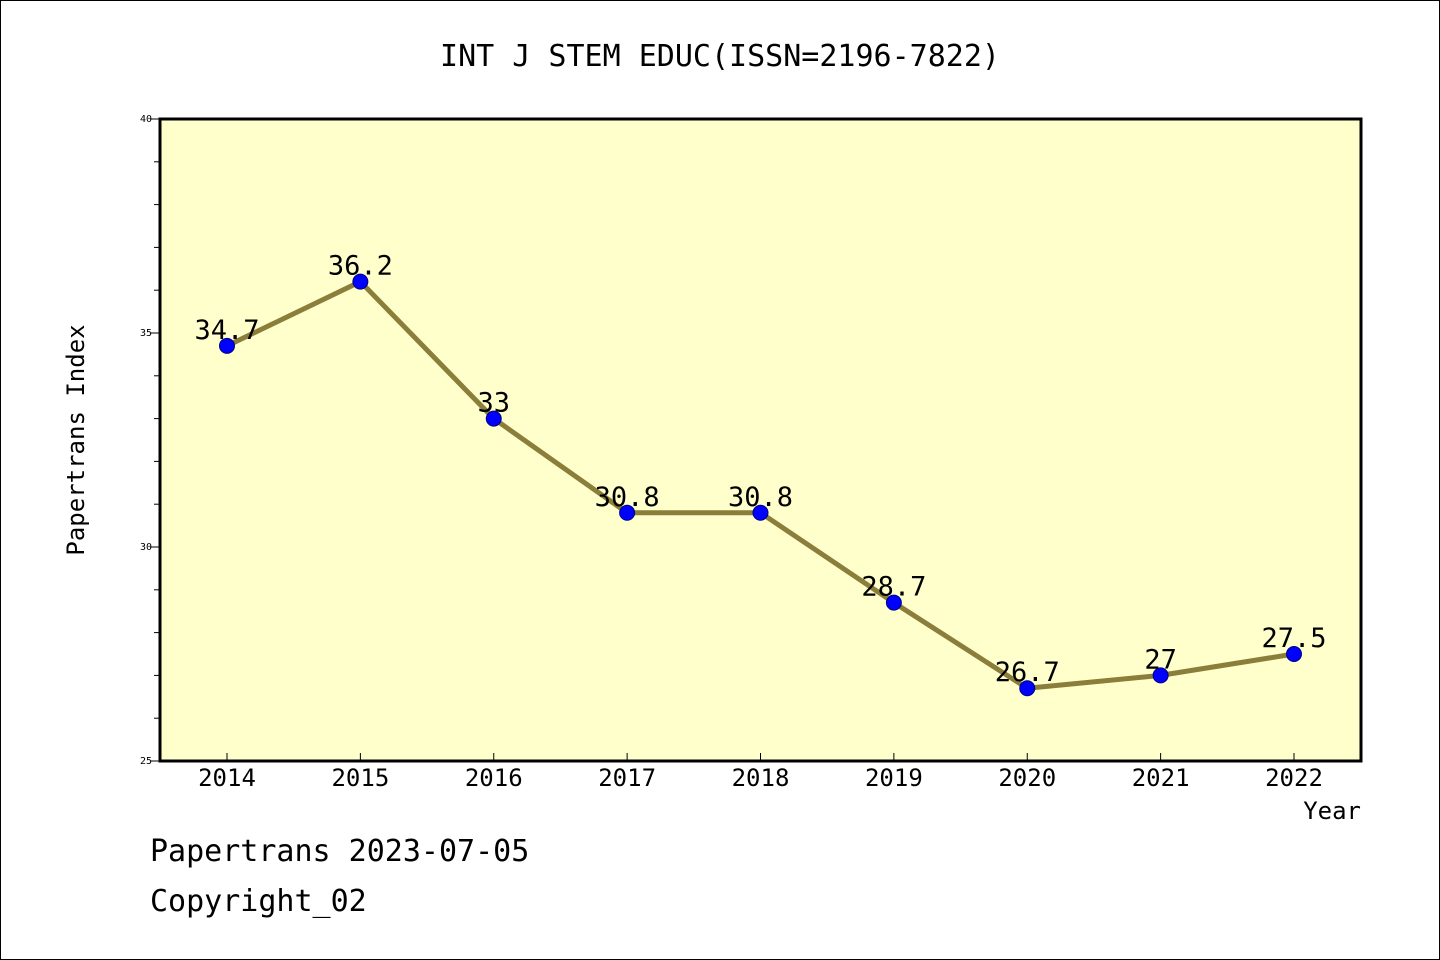 The height and width of the screenshot is (960, 1440). I want to click on data-label: 27.5, so click(1293, 638).